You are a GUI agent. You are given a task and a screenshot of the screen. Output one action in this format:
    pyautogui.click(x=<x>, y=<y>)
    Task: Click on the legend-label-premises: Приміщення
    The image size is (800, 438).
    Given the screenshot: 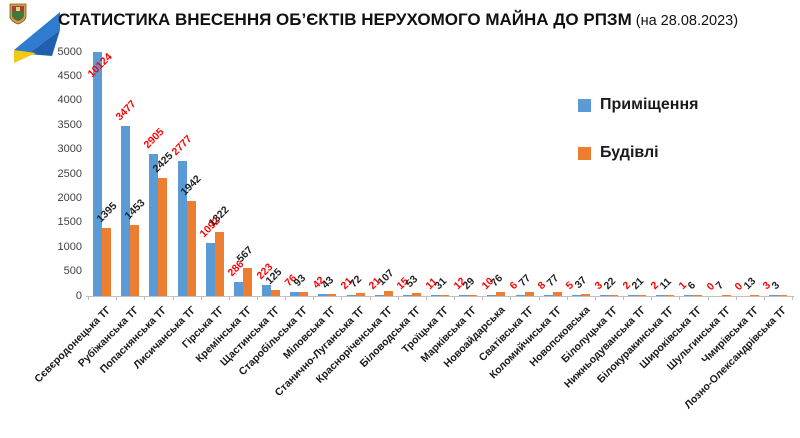 What is the action you would take?
    pyautogui.click(x=649, y=104)
    